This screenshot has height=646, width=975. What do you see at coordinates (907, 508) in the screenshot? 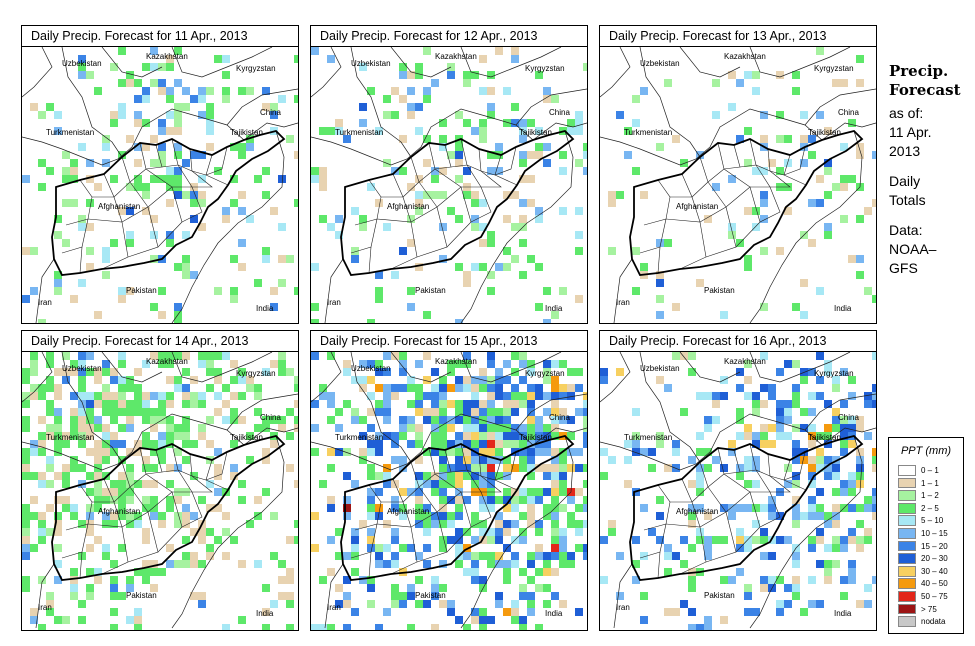
I see `legend-swatch` at bounding box center [907, 508].